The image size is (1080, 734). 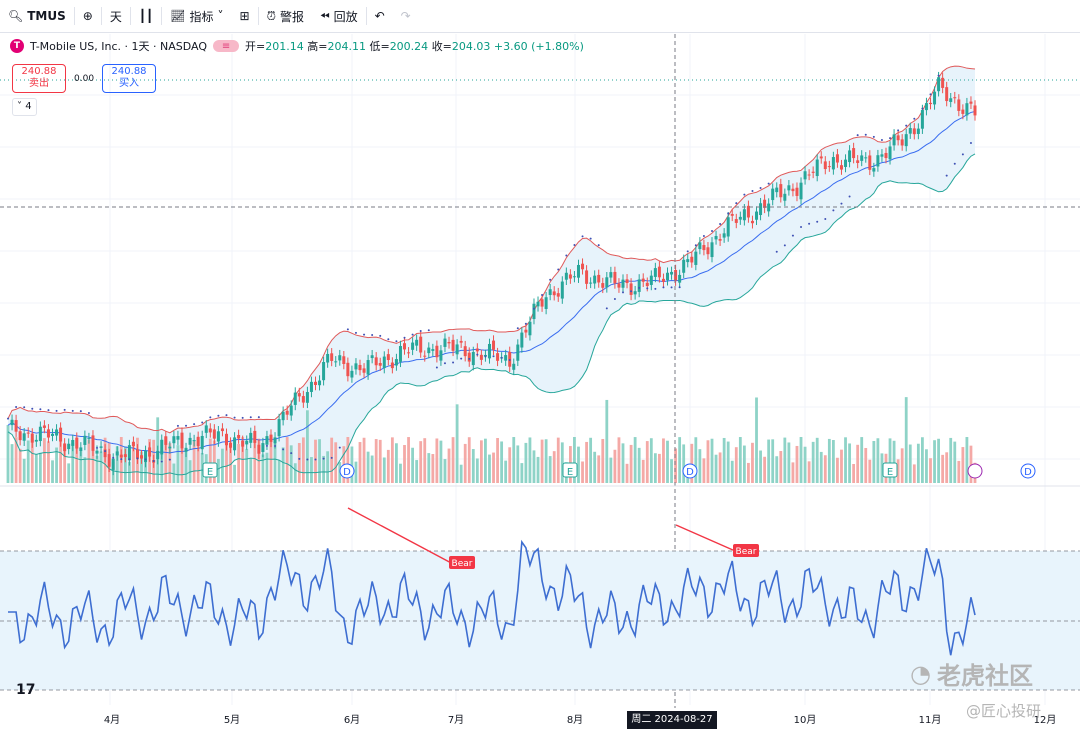 What do you see at coordinates (88, 16) in the screenshot?
I see `compare-button: ⊕` at bounding box center [88, 16].